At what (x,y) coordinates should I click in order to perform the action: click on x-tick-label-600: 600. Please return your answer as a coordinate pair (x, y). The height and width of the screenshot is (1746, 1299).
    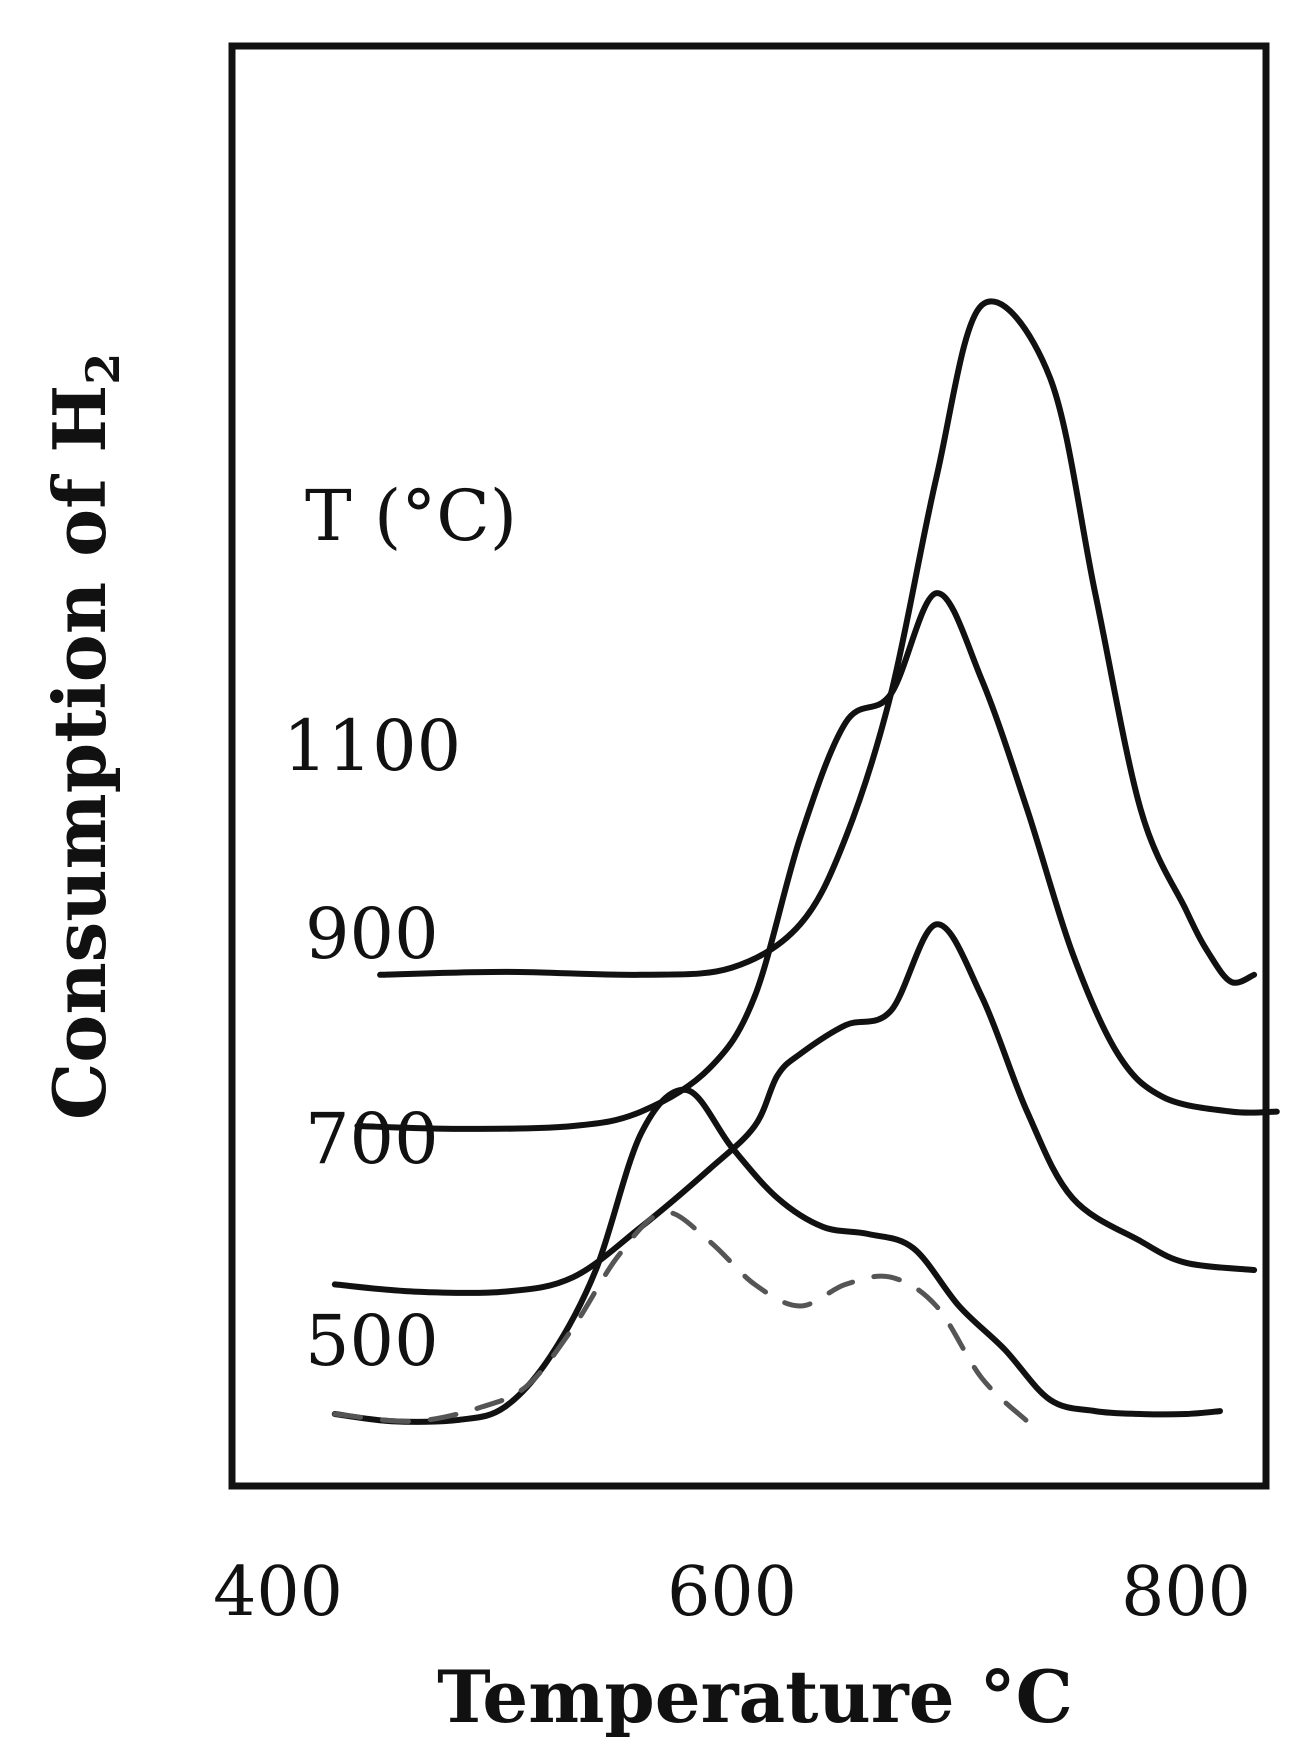
    Looking at the image, I should click on (732, 1592).